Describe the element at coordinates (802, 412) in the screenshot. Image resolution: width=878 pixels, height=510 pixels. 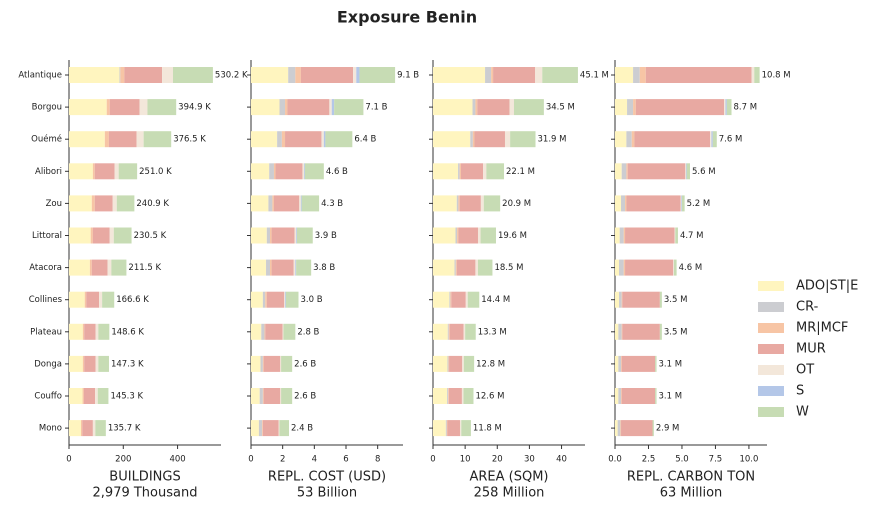
I see `legend-label: W` at that location.